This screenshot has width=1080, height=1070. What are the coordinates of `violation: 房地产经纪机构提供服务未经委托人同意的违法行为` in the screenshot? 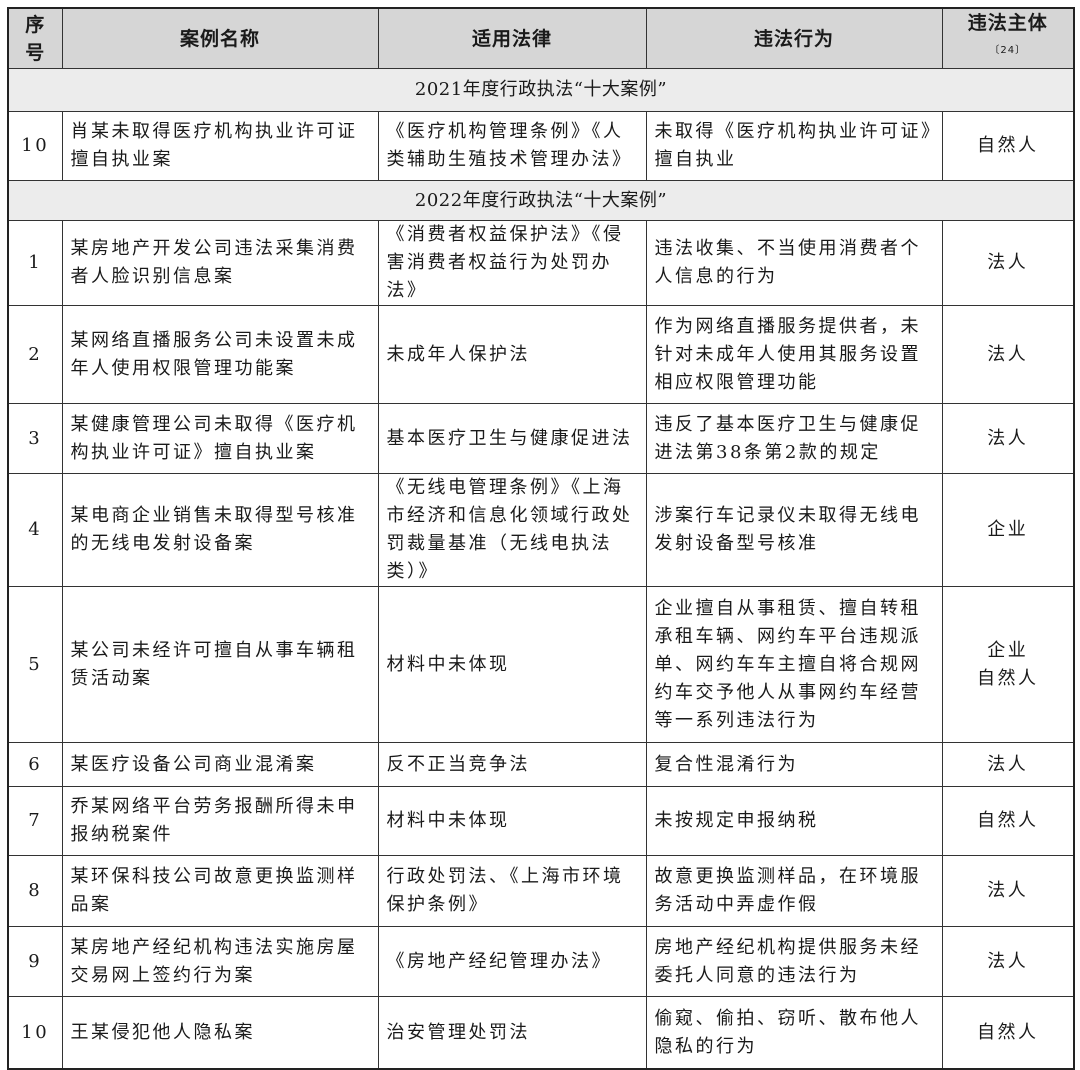 It's located at (794, 962).